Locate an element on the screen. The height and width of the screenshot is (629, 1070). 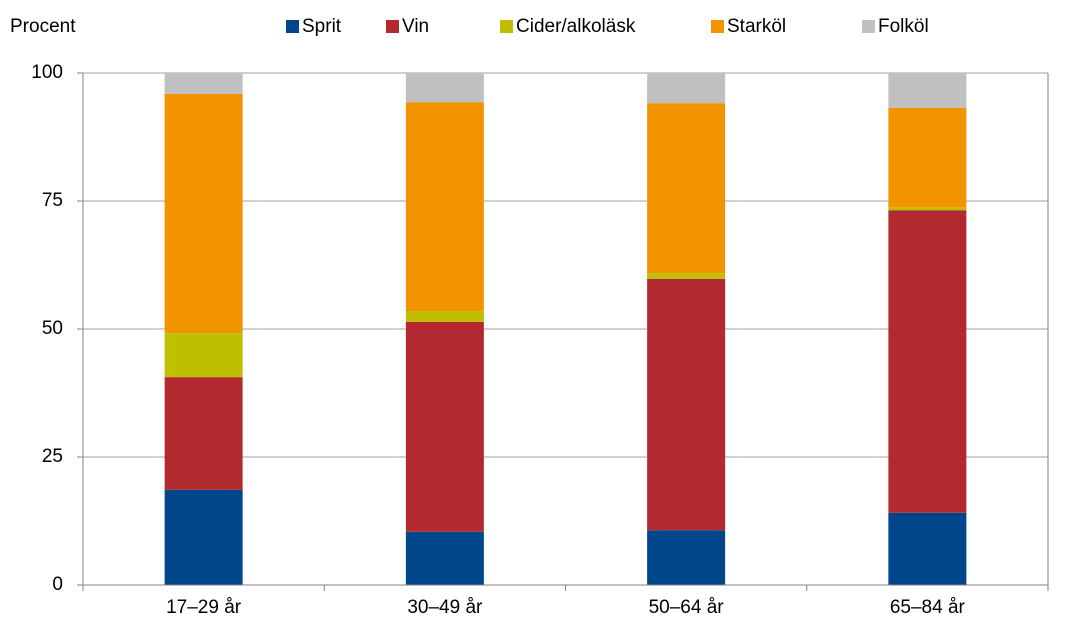
y-axis-label: Procent is located at coordinates (43, 26).